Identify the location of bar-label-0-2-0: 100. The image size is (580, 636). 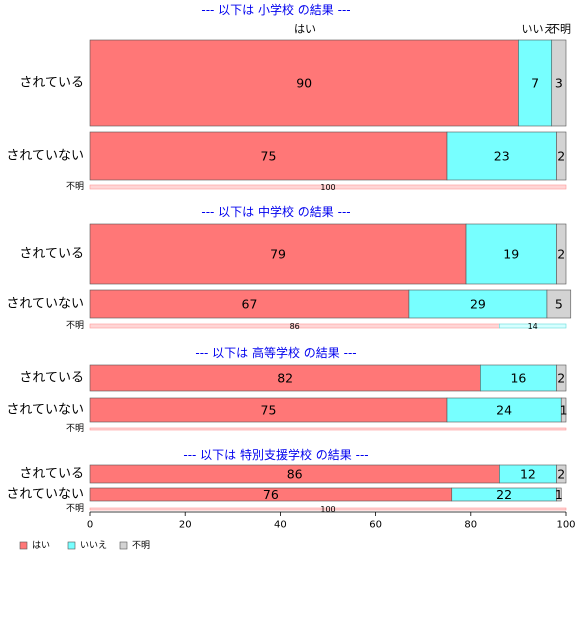
(327, 187).